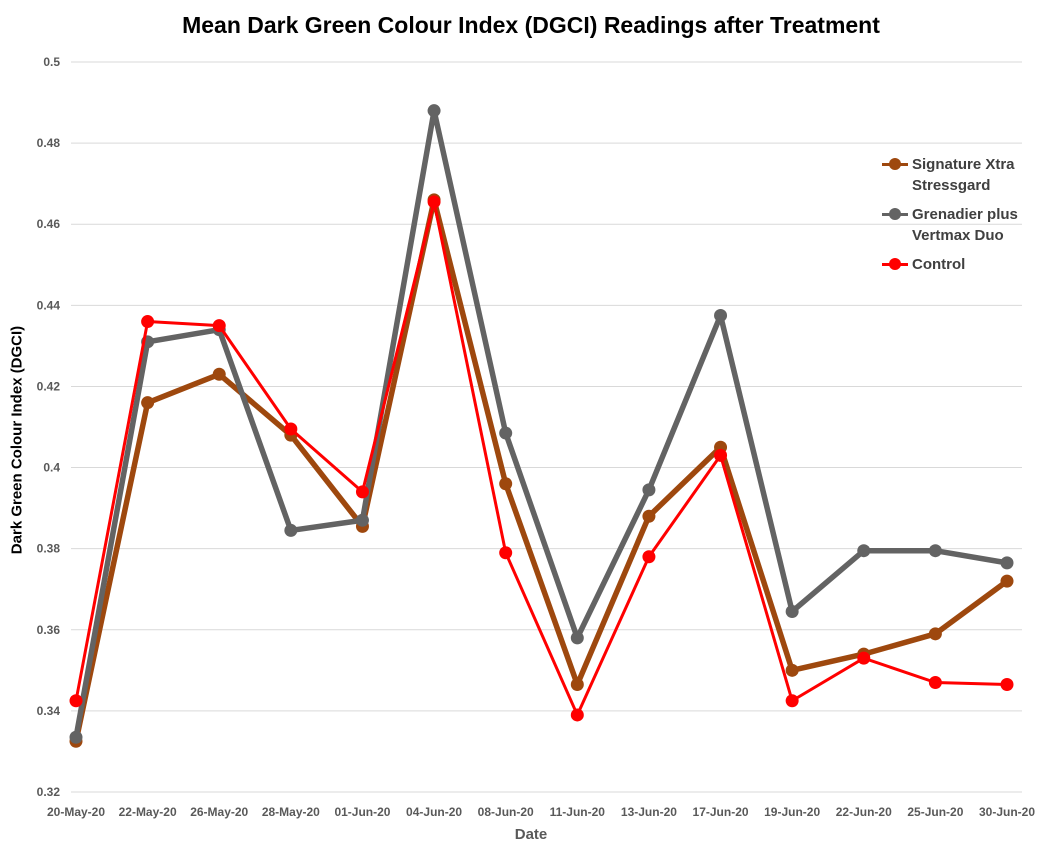  I want to click on legend-label: Control, so click(939, 264).